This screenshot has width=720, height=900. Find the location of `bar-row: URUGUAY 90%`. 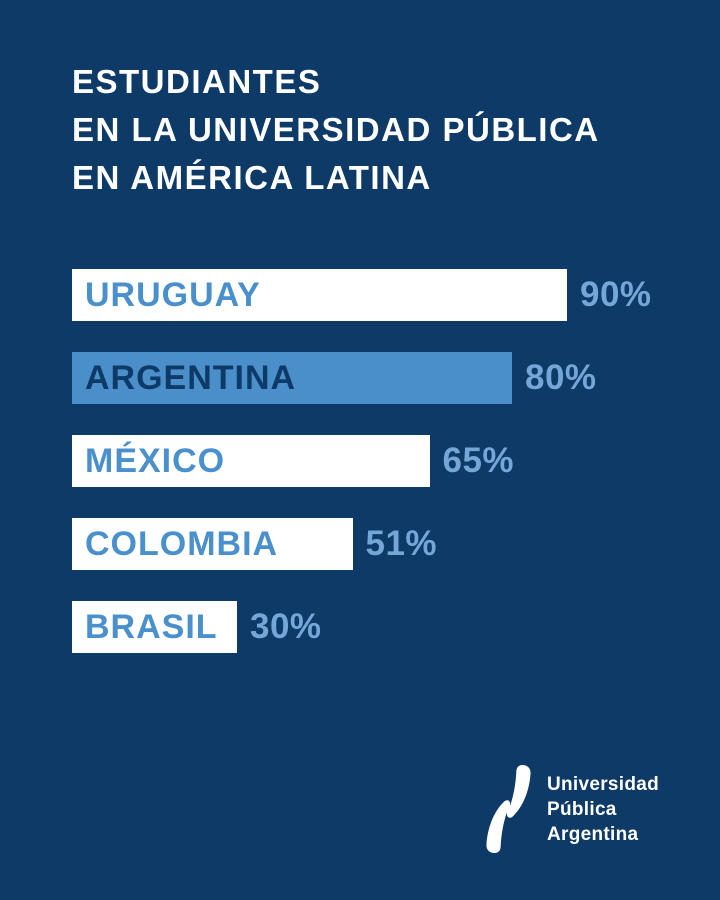

bar-row: URUGUAY 90% is located at coordinates (362, 295).